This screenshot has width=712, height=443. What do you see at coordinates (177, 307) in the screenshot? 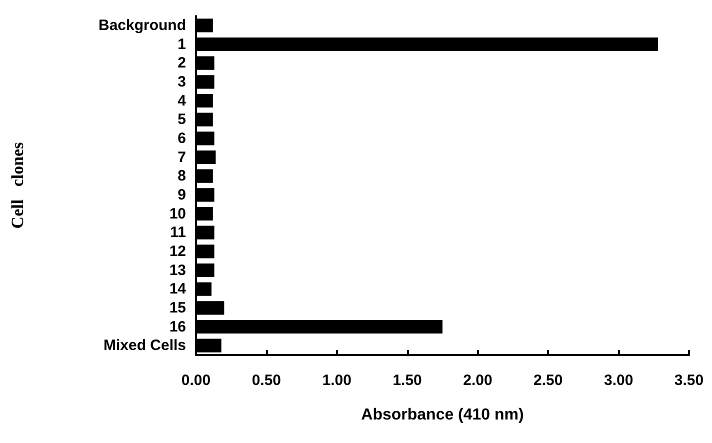
I see `y-tick-label: 15` at bounding box center [177, 307].